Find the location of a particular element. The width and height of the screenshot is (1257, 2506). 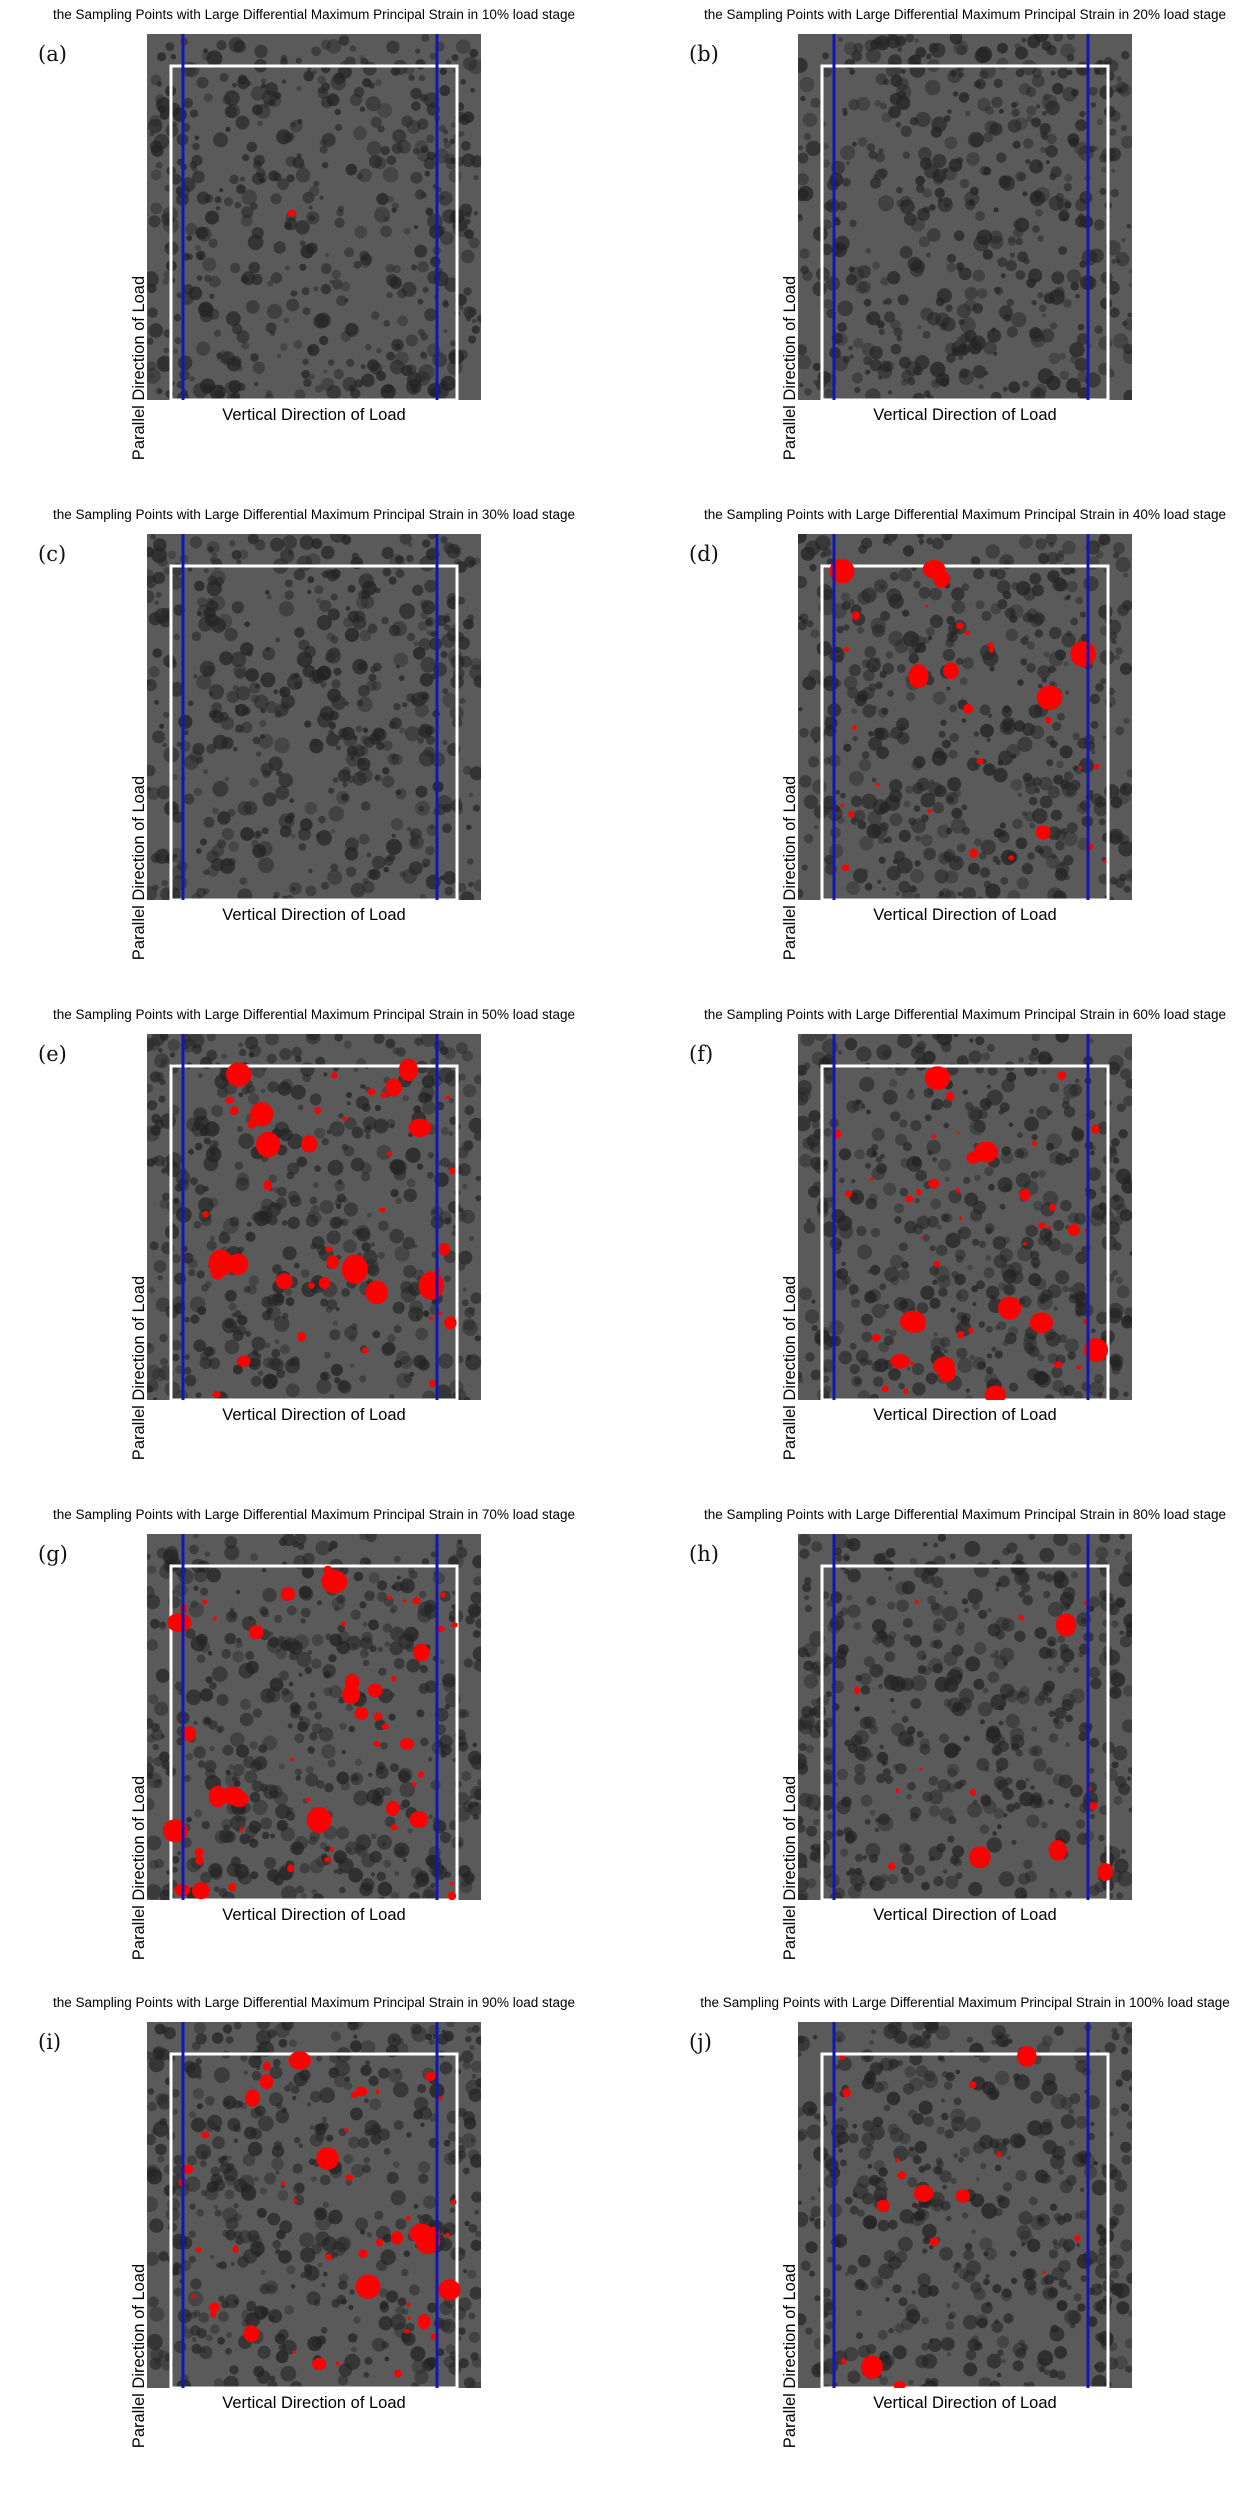

panel-letter: (h) is located at coordinates (704, 1554).